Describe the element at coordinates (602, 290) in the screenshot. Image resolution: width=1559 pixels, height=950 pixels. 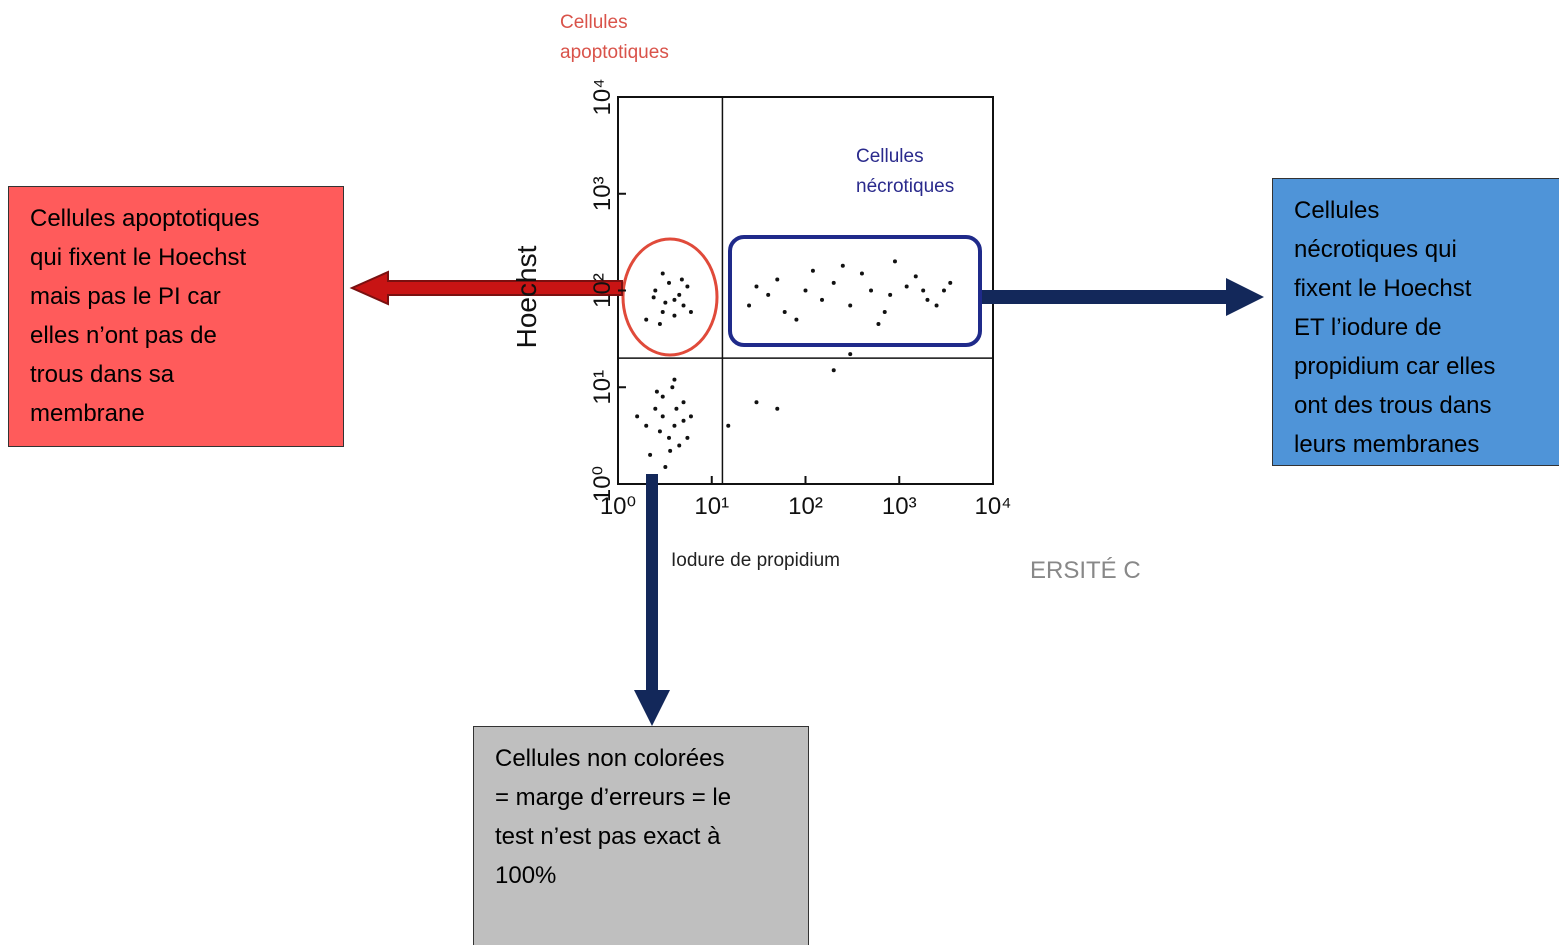
I see `y-tick-label: 10²` at that location.